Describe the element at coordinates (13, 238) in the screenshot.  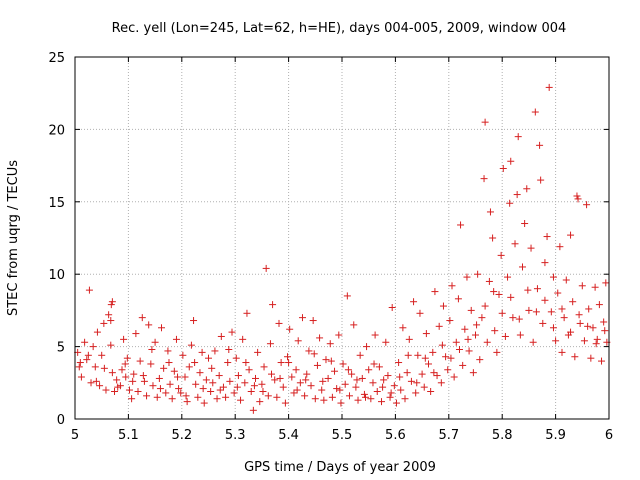
I see `y-axis-label: STEC from uqrg / TECUs` at that location.